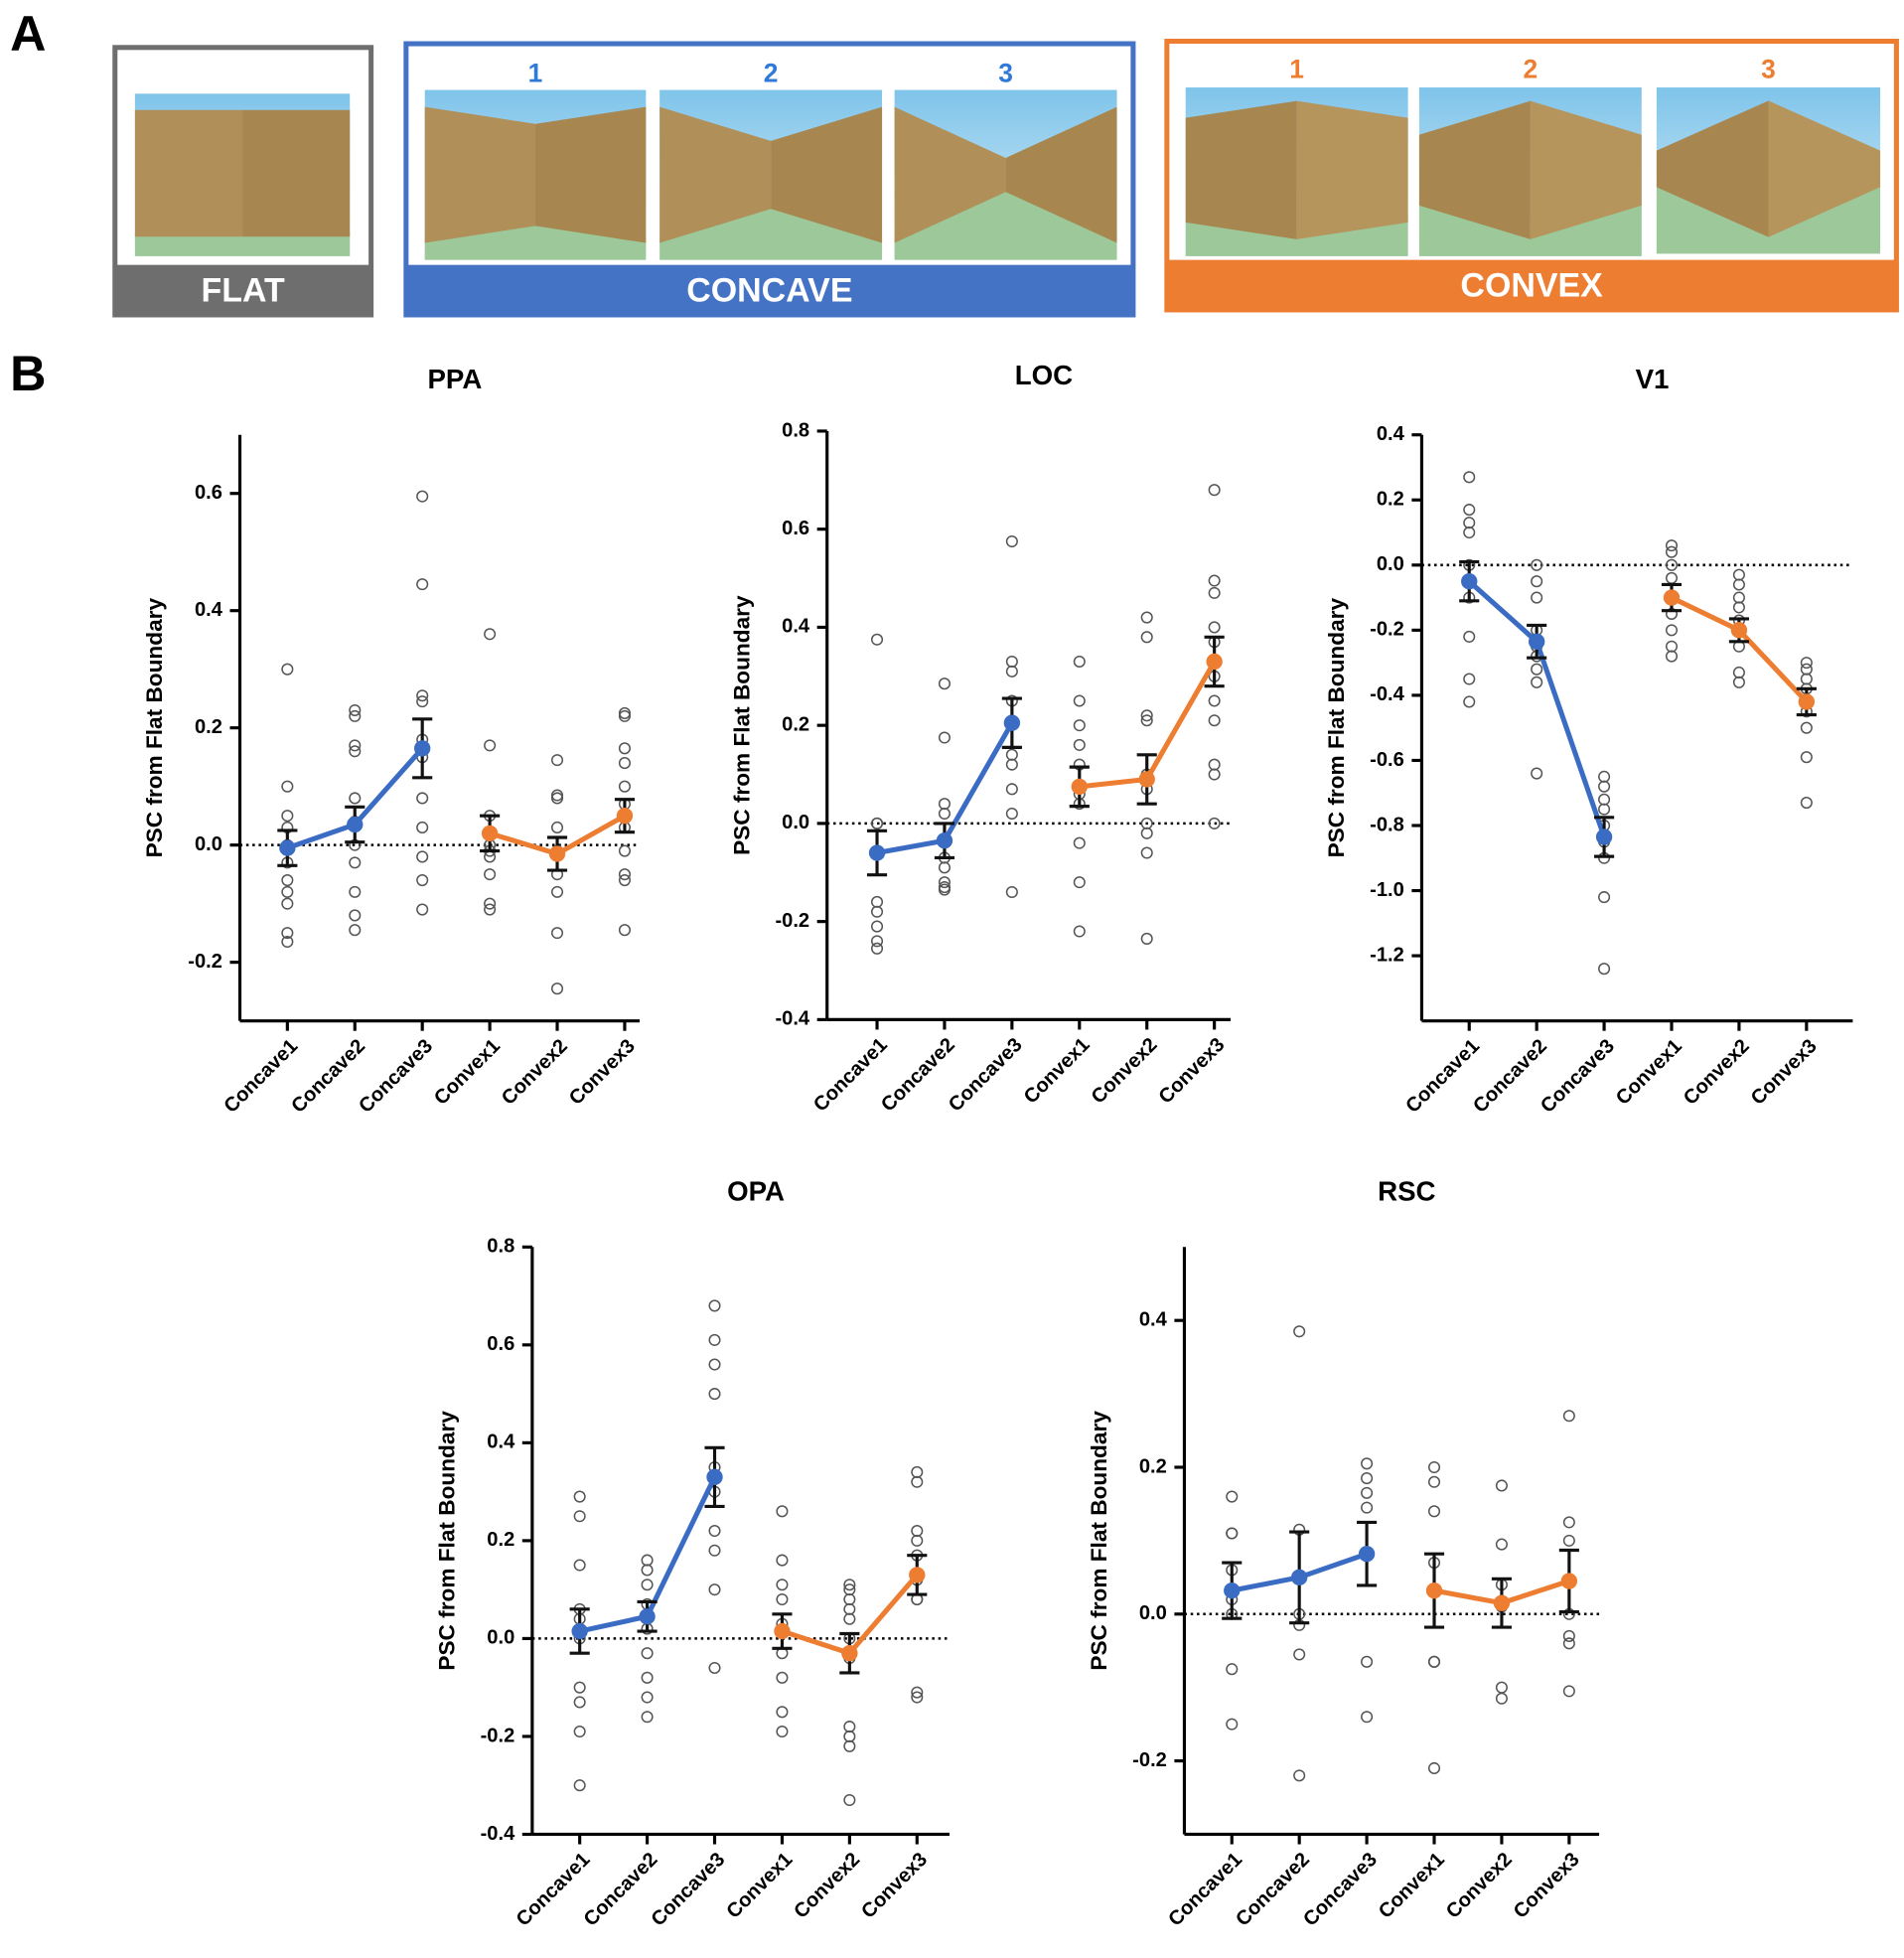 This screenshot has height=1958, width=1904. What do you see at coordinates (769, 290) in the screenshot?
I see `group-label: CONCAVE` at bounding box center [769, 290].